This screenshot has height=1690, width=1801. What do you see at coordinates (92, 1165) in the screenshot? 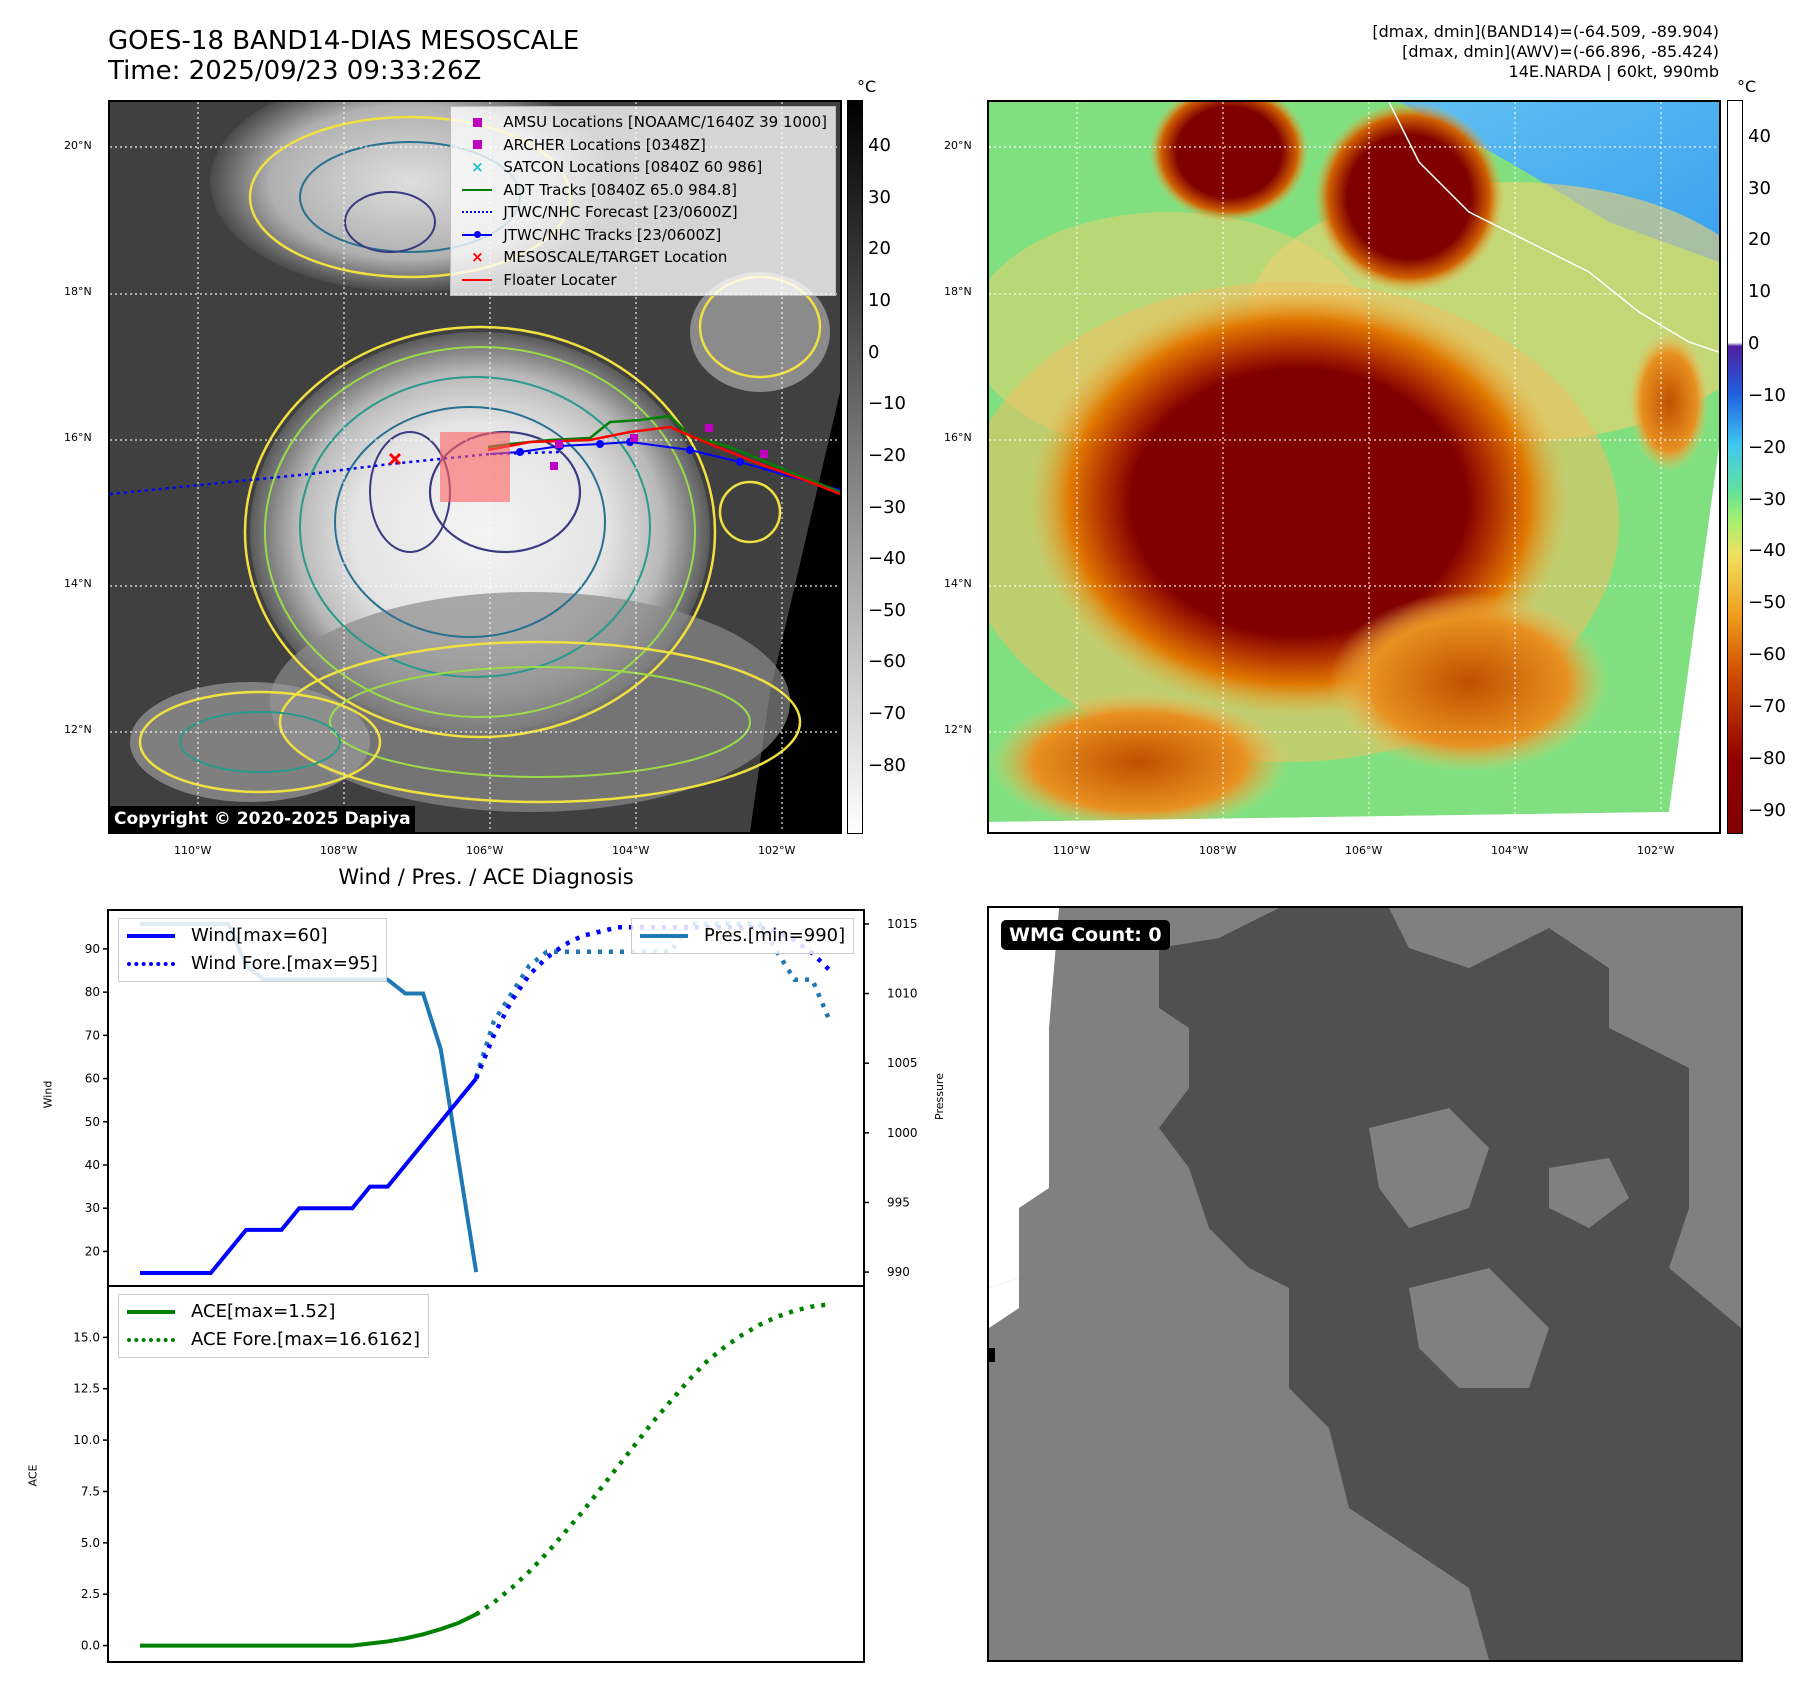
I see `wind-axis-tick-label: 40` at bounding box center [92, 1165].